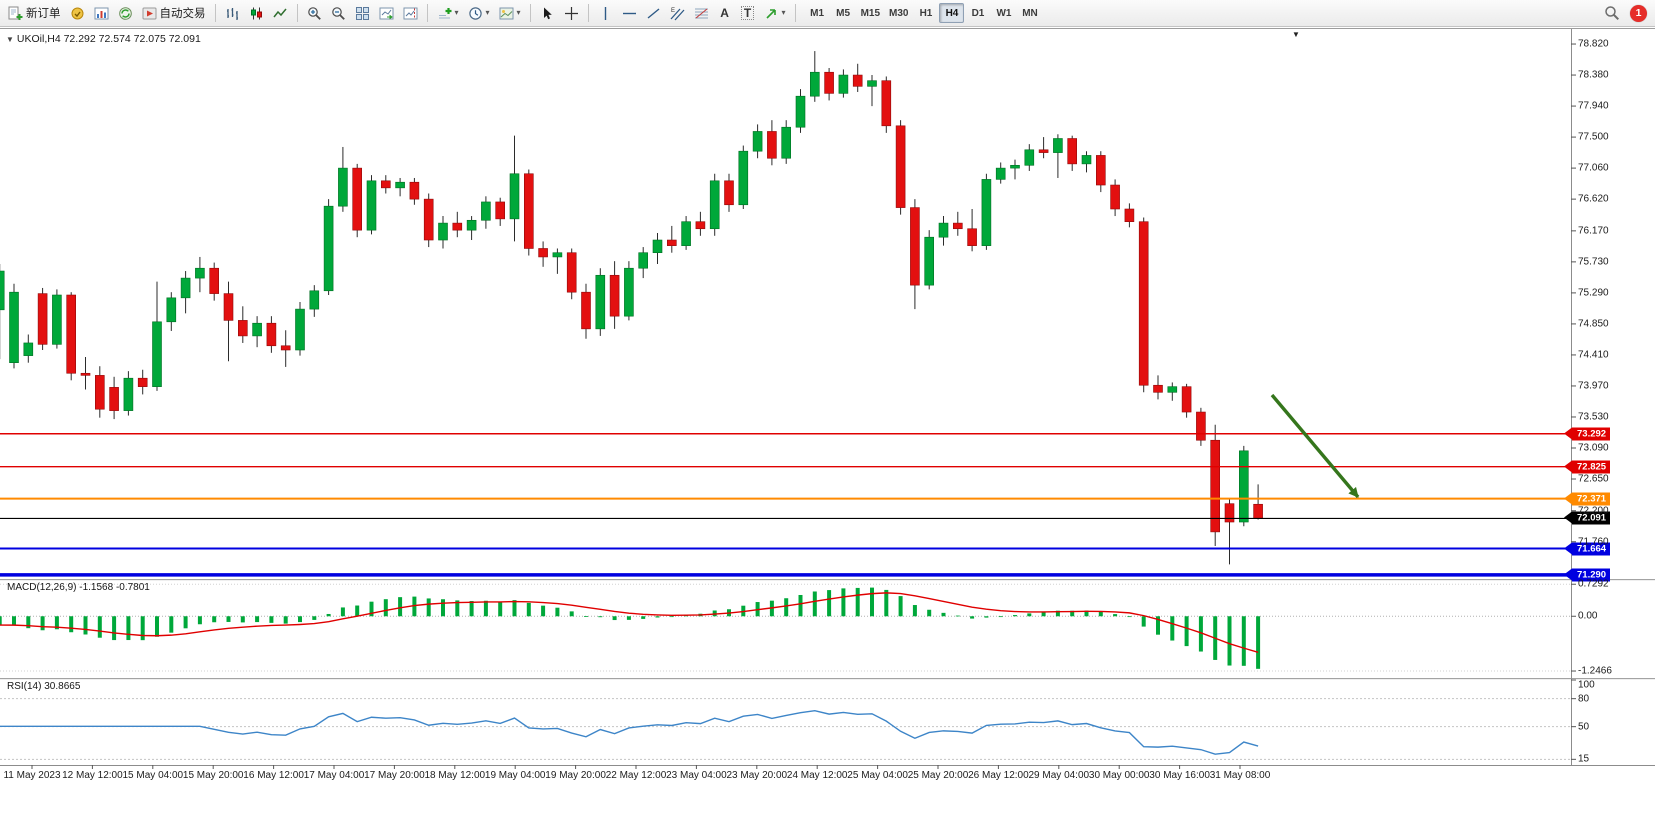 This screenshot has height=830, width=1655. I want to click on price-tag-72.091: 72.091, so click(1587, 518).